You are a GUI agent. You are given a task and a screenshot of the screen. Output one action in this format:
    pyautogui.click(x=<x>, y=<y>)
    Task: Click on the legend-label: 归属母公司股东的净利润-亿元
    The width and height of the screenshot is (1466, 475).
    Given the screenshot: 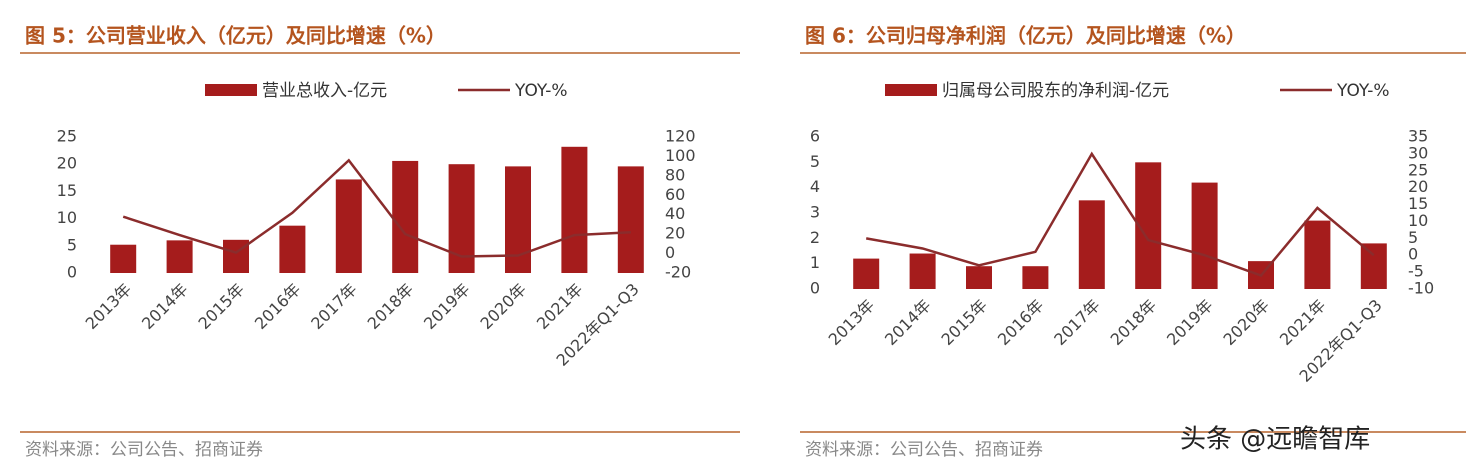 What is the action you would take?
    pyautogui.click(x=1055, y=91)
    